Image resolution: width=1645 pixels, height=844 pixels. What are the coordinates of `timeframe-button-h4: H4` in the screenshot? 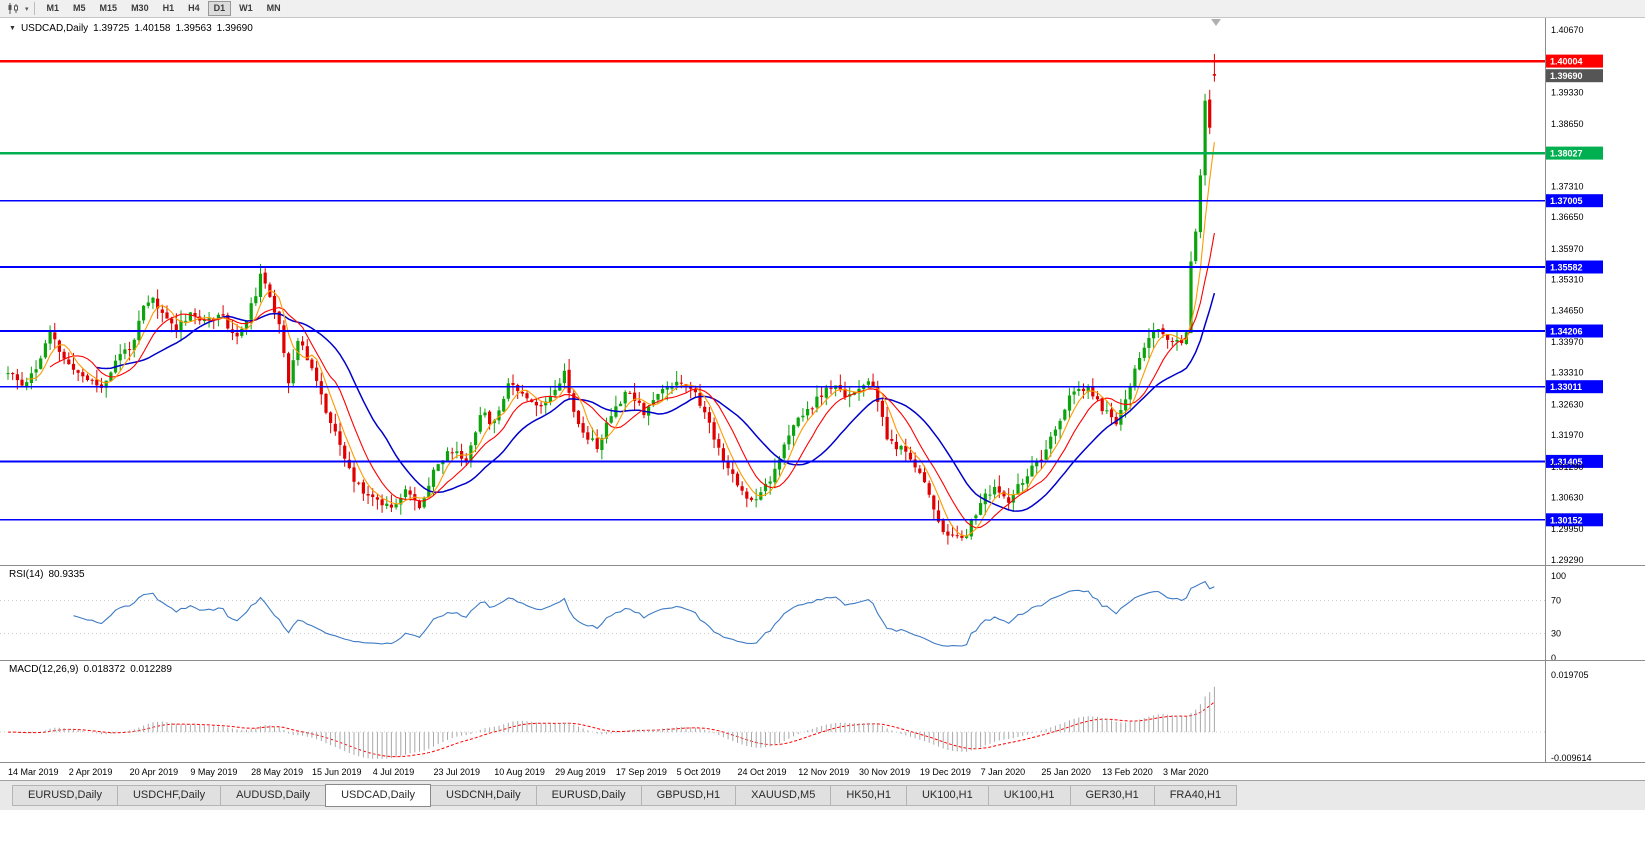 It's located at (194, 8).